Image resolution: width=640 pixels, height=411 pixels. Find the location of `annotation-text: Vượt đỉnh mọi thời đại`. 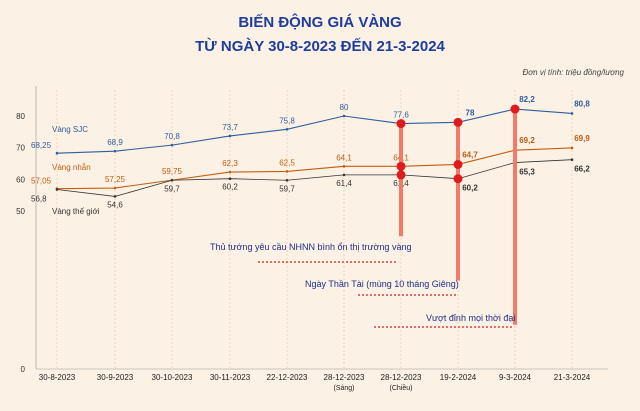

annotation-text: Vượt đỉnh mọi thời đại is located at coordinates (470, 318).